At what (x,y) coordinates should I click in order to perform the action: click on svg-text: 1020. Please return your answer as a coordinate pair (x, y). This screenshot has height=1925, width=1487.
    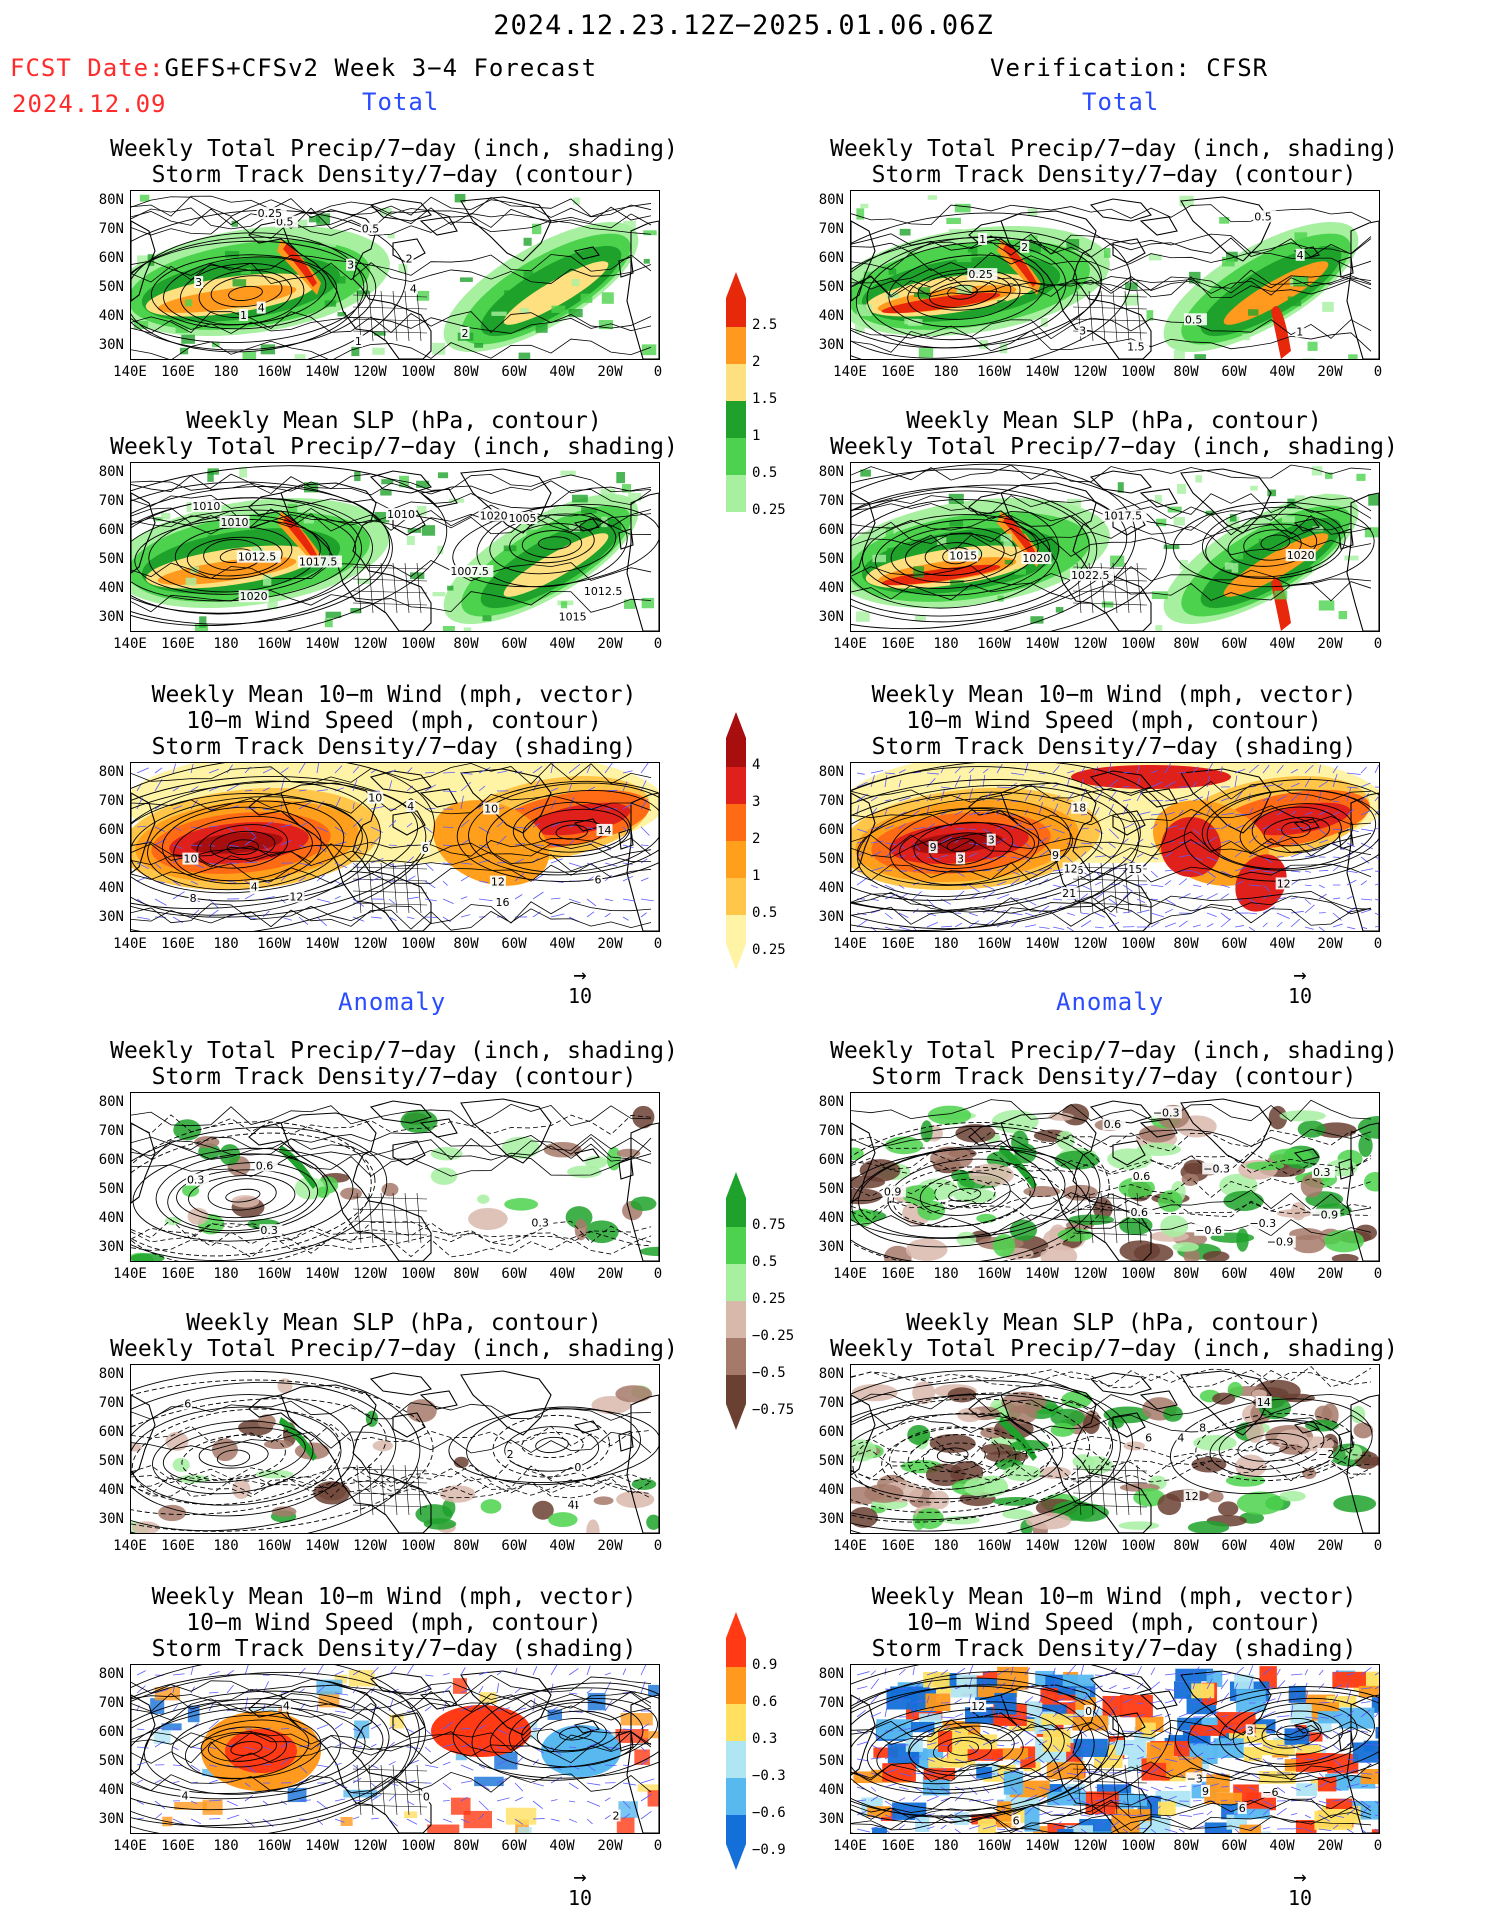
    Looking at the image, I should click on (1301, 555).